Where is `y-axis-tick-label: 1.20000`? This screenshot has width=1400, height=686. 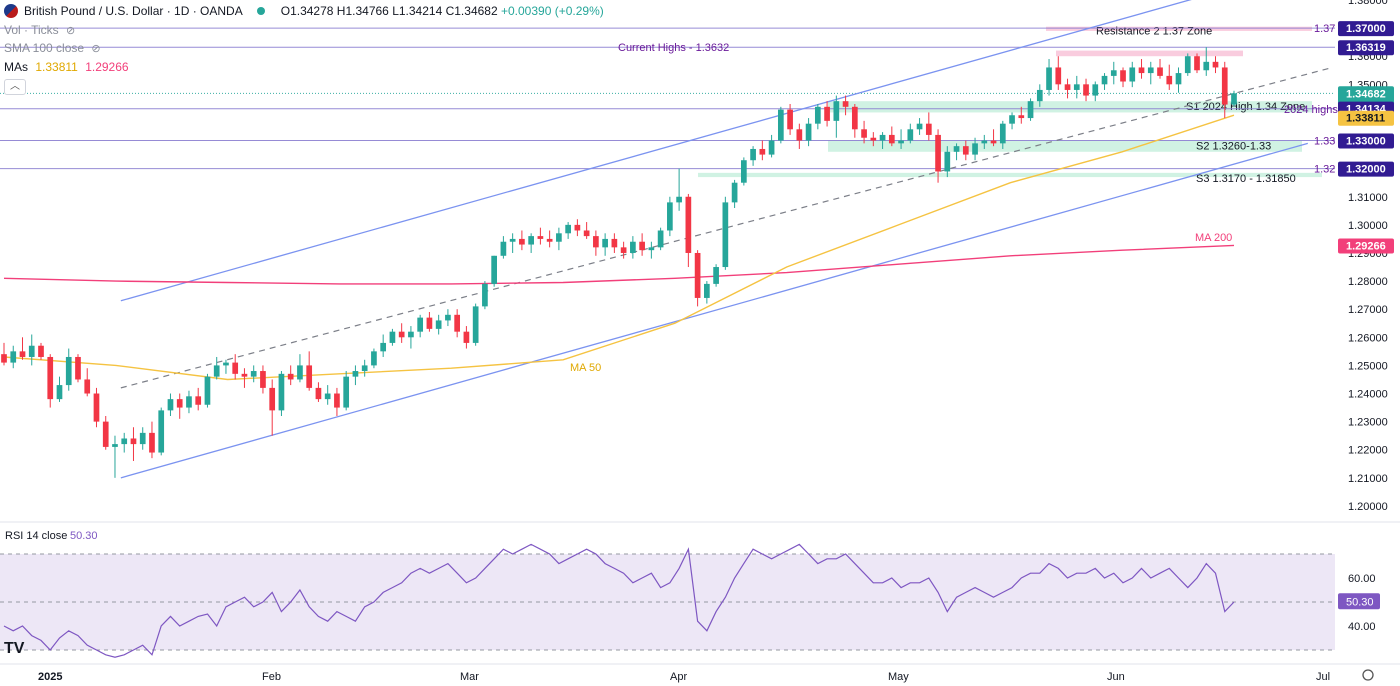 y-axis-tick-label: 1.20000 is located at coordinates (1368, 507).